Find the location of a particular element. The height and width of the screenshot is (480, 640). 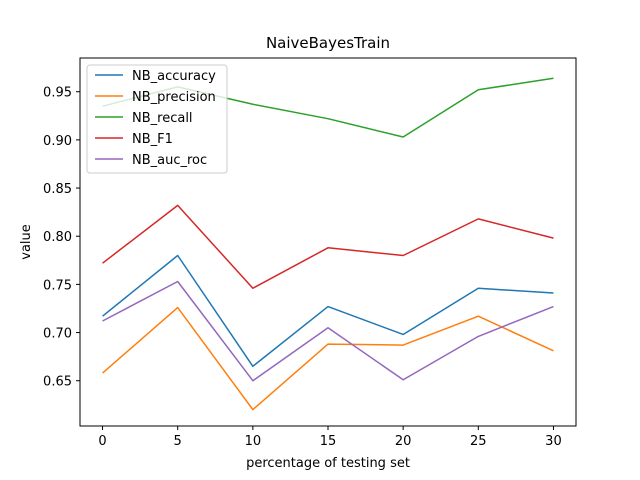

y-tick-label: 0.75 is located at coordinates (57, 285).